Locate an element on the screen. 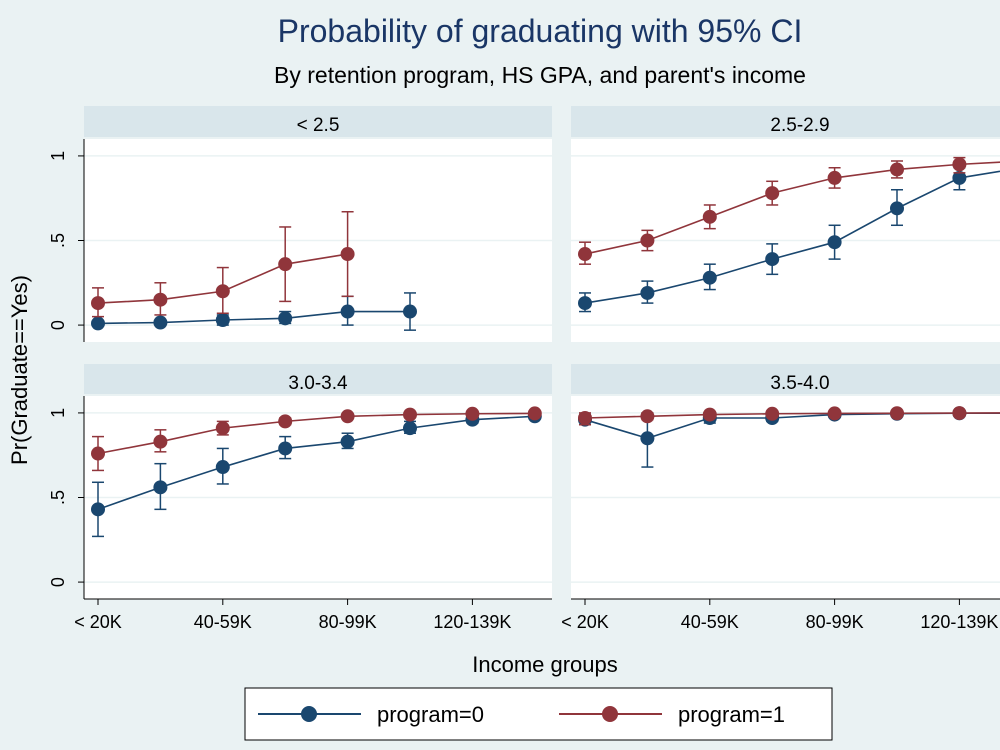 Image resolution: width=1000 pixels, height=750 pixels. x-axis-title: Income groups is located at coordinates (545, 664).